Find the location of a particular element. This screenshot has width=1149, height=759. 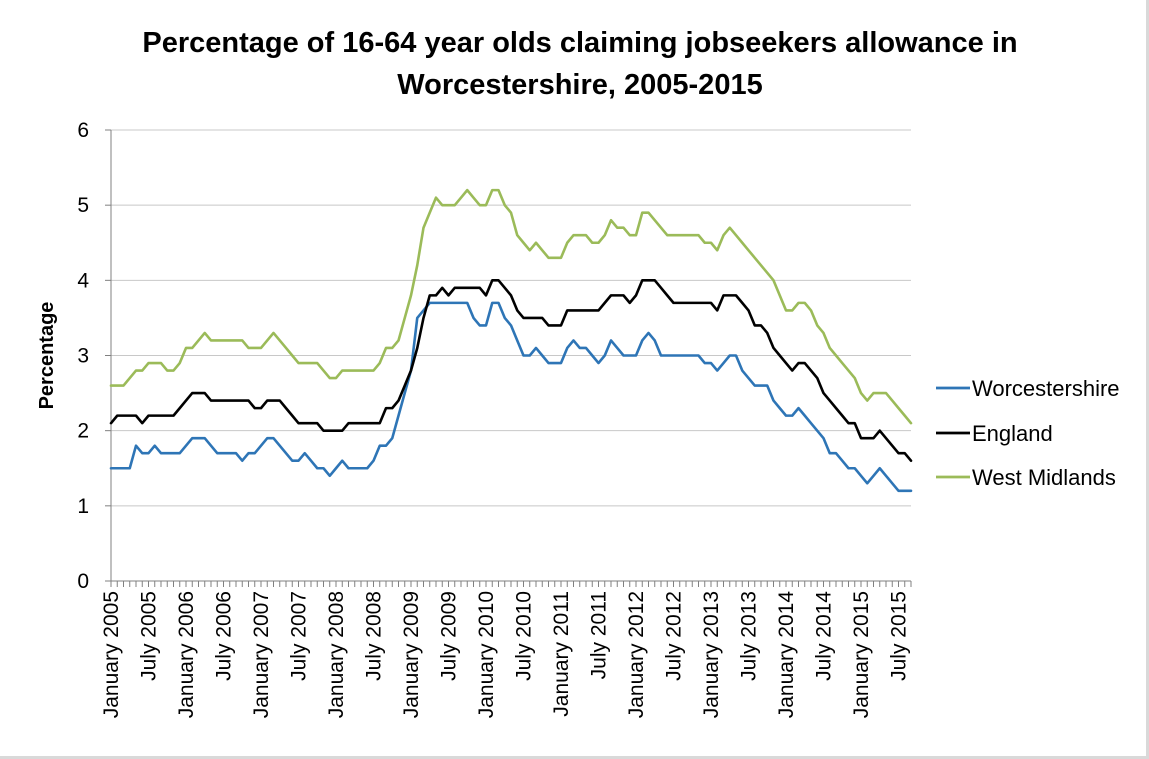

x-tick-label: July 2009 is located at coordinates (449, 636).